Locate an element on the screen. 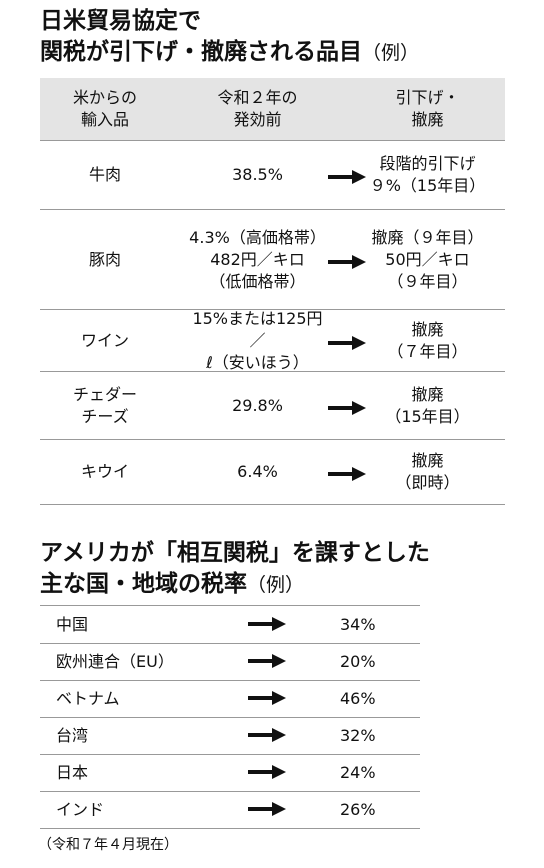  table-cell: 牛肉 is located at coordinates (104, 174).